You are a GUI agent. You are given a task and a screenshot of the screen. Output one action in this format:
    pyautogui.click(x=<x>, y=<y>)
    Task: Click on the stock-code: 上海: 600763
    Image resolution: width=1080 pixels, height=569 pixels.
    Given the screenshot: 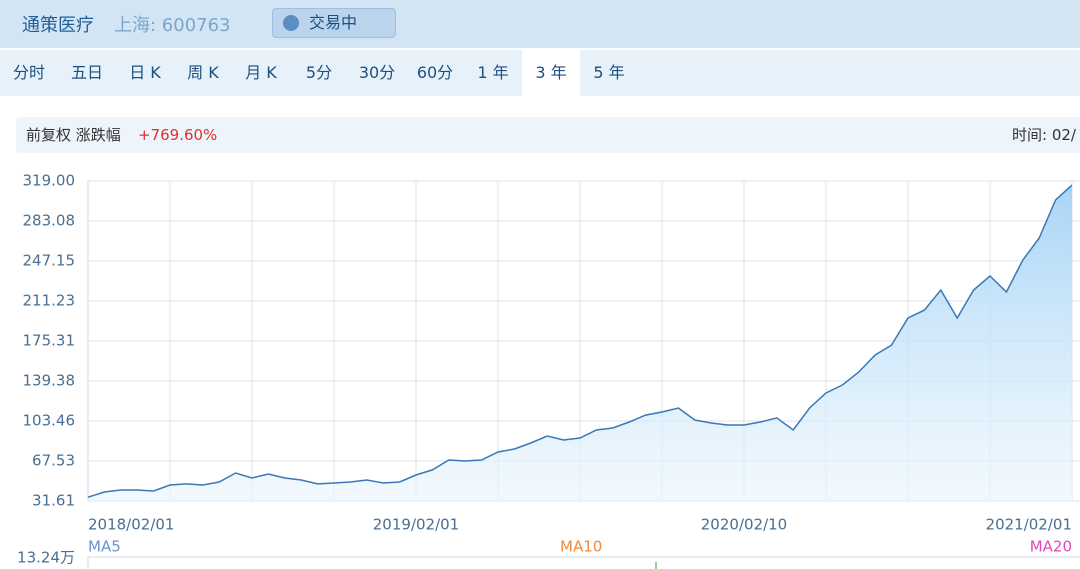 What is the action you would take?
    pyautogui.click(x=172, y=25)
    